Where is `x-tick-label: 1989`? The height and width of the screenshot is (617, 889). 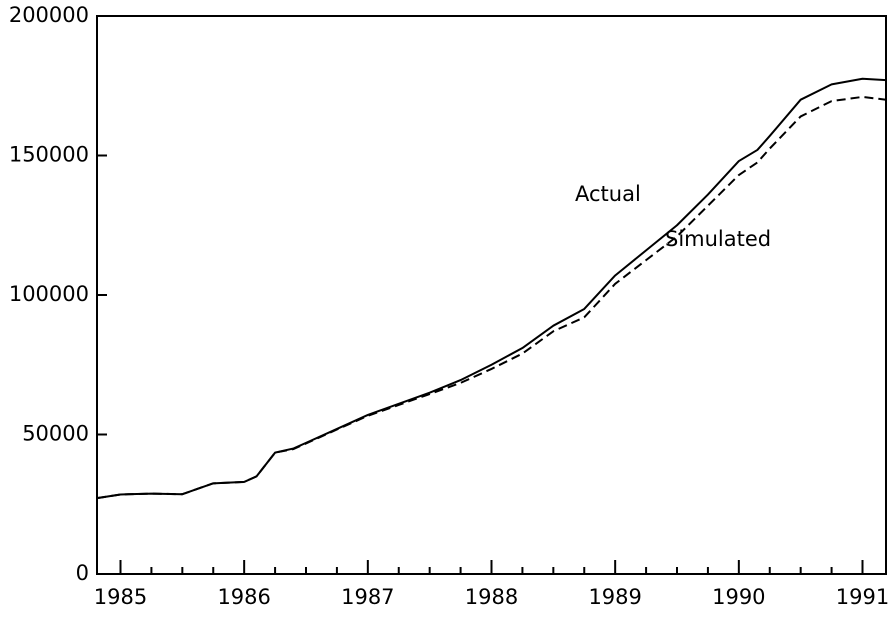
x-tick-label: 1989 is located at coordinates (614, 597).